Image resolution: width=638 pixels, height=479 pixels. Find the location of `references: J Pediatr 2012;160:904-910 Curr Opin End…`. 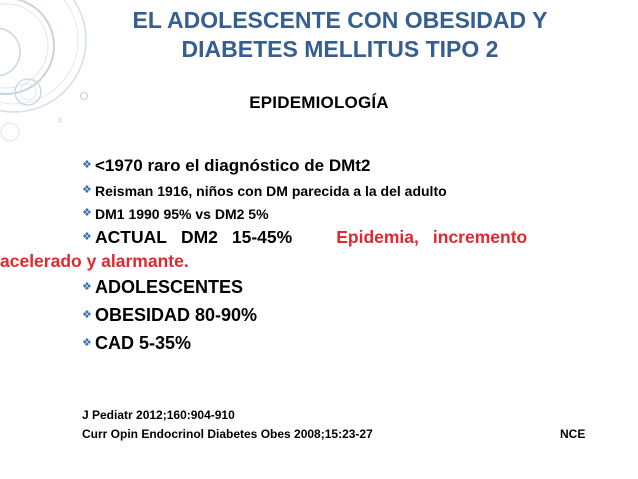

references: J Pediatr 2012;160:904-910 Curr Opin End… is located at coordinates (342, 425).